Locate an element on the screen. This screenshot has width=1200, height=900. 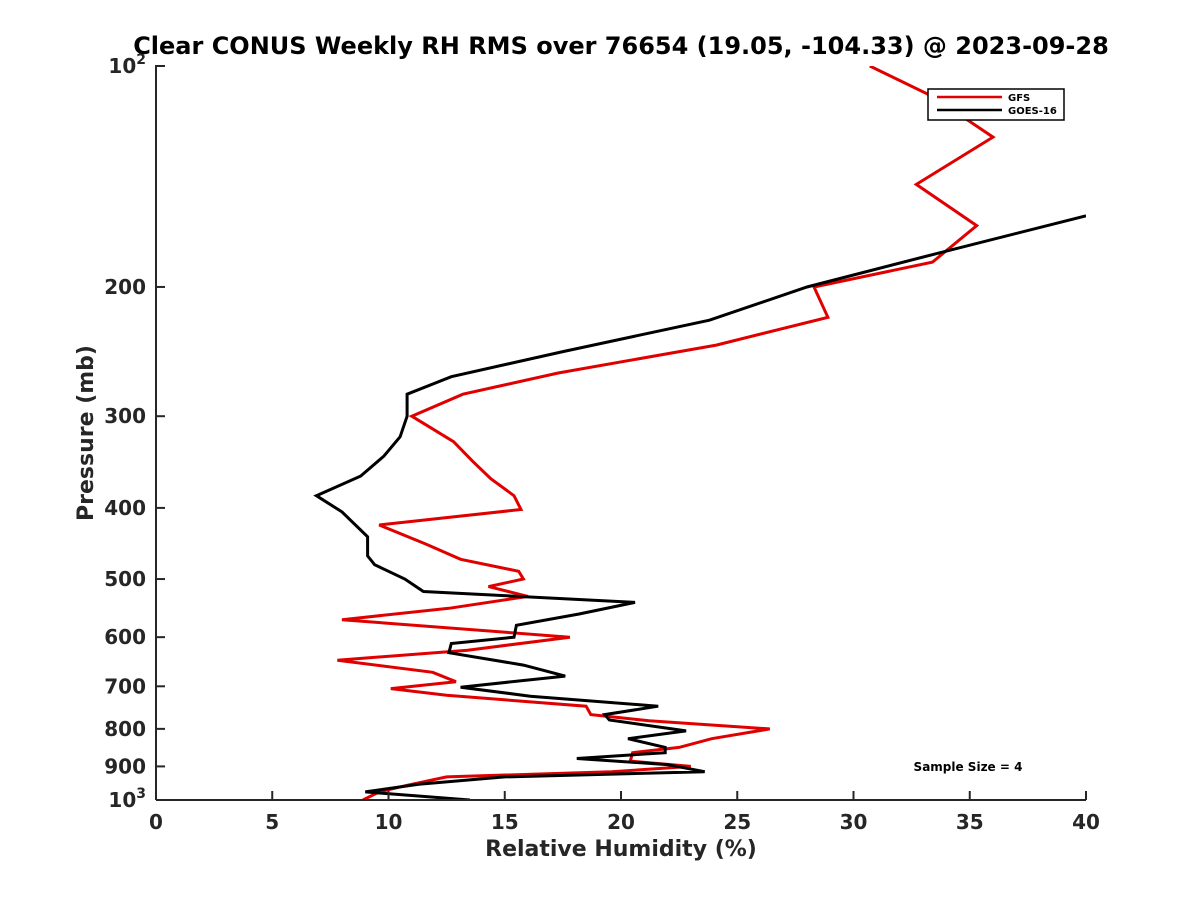
y-tick-label: 300 is located at coordinates (125, 416).